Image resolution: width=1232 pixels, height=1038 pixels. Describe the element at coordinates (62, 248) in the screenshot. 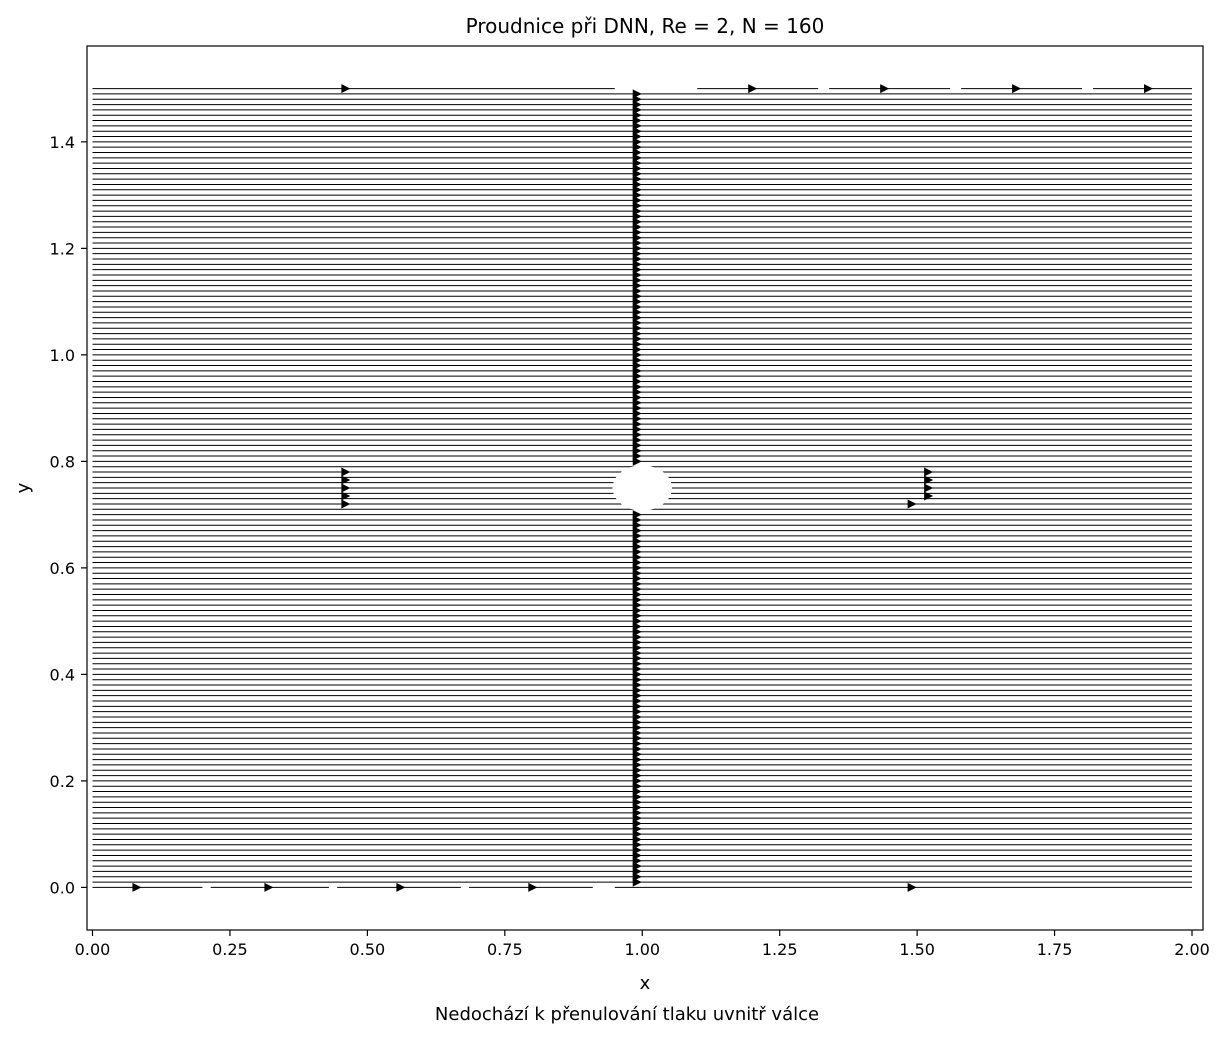

I see `y-tick-label: 1.2` at that location.